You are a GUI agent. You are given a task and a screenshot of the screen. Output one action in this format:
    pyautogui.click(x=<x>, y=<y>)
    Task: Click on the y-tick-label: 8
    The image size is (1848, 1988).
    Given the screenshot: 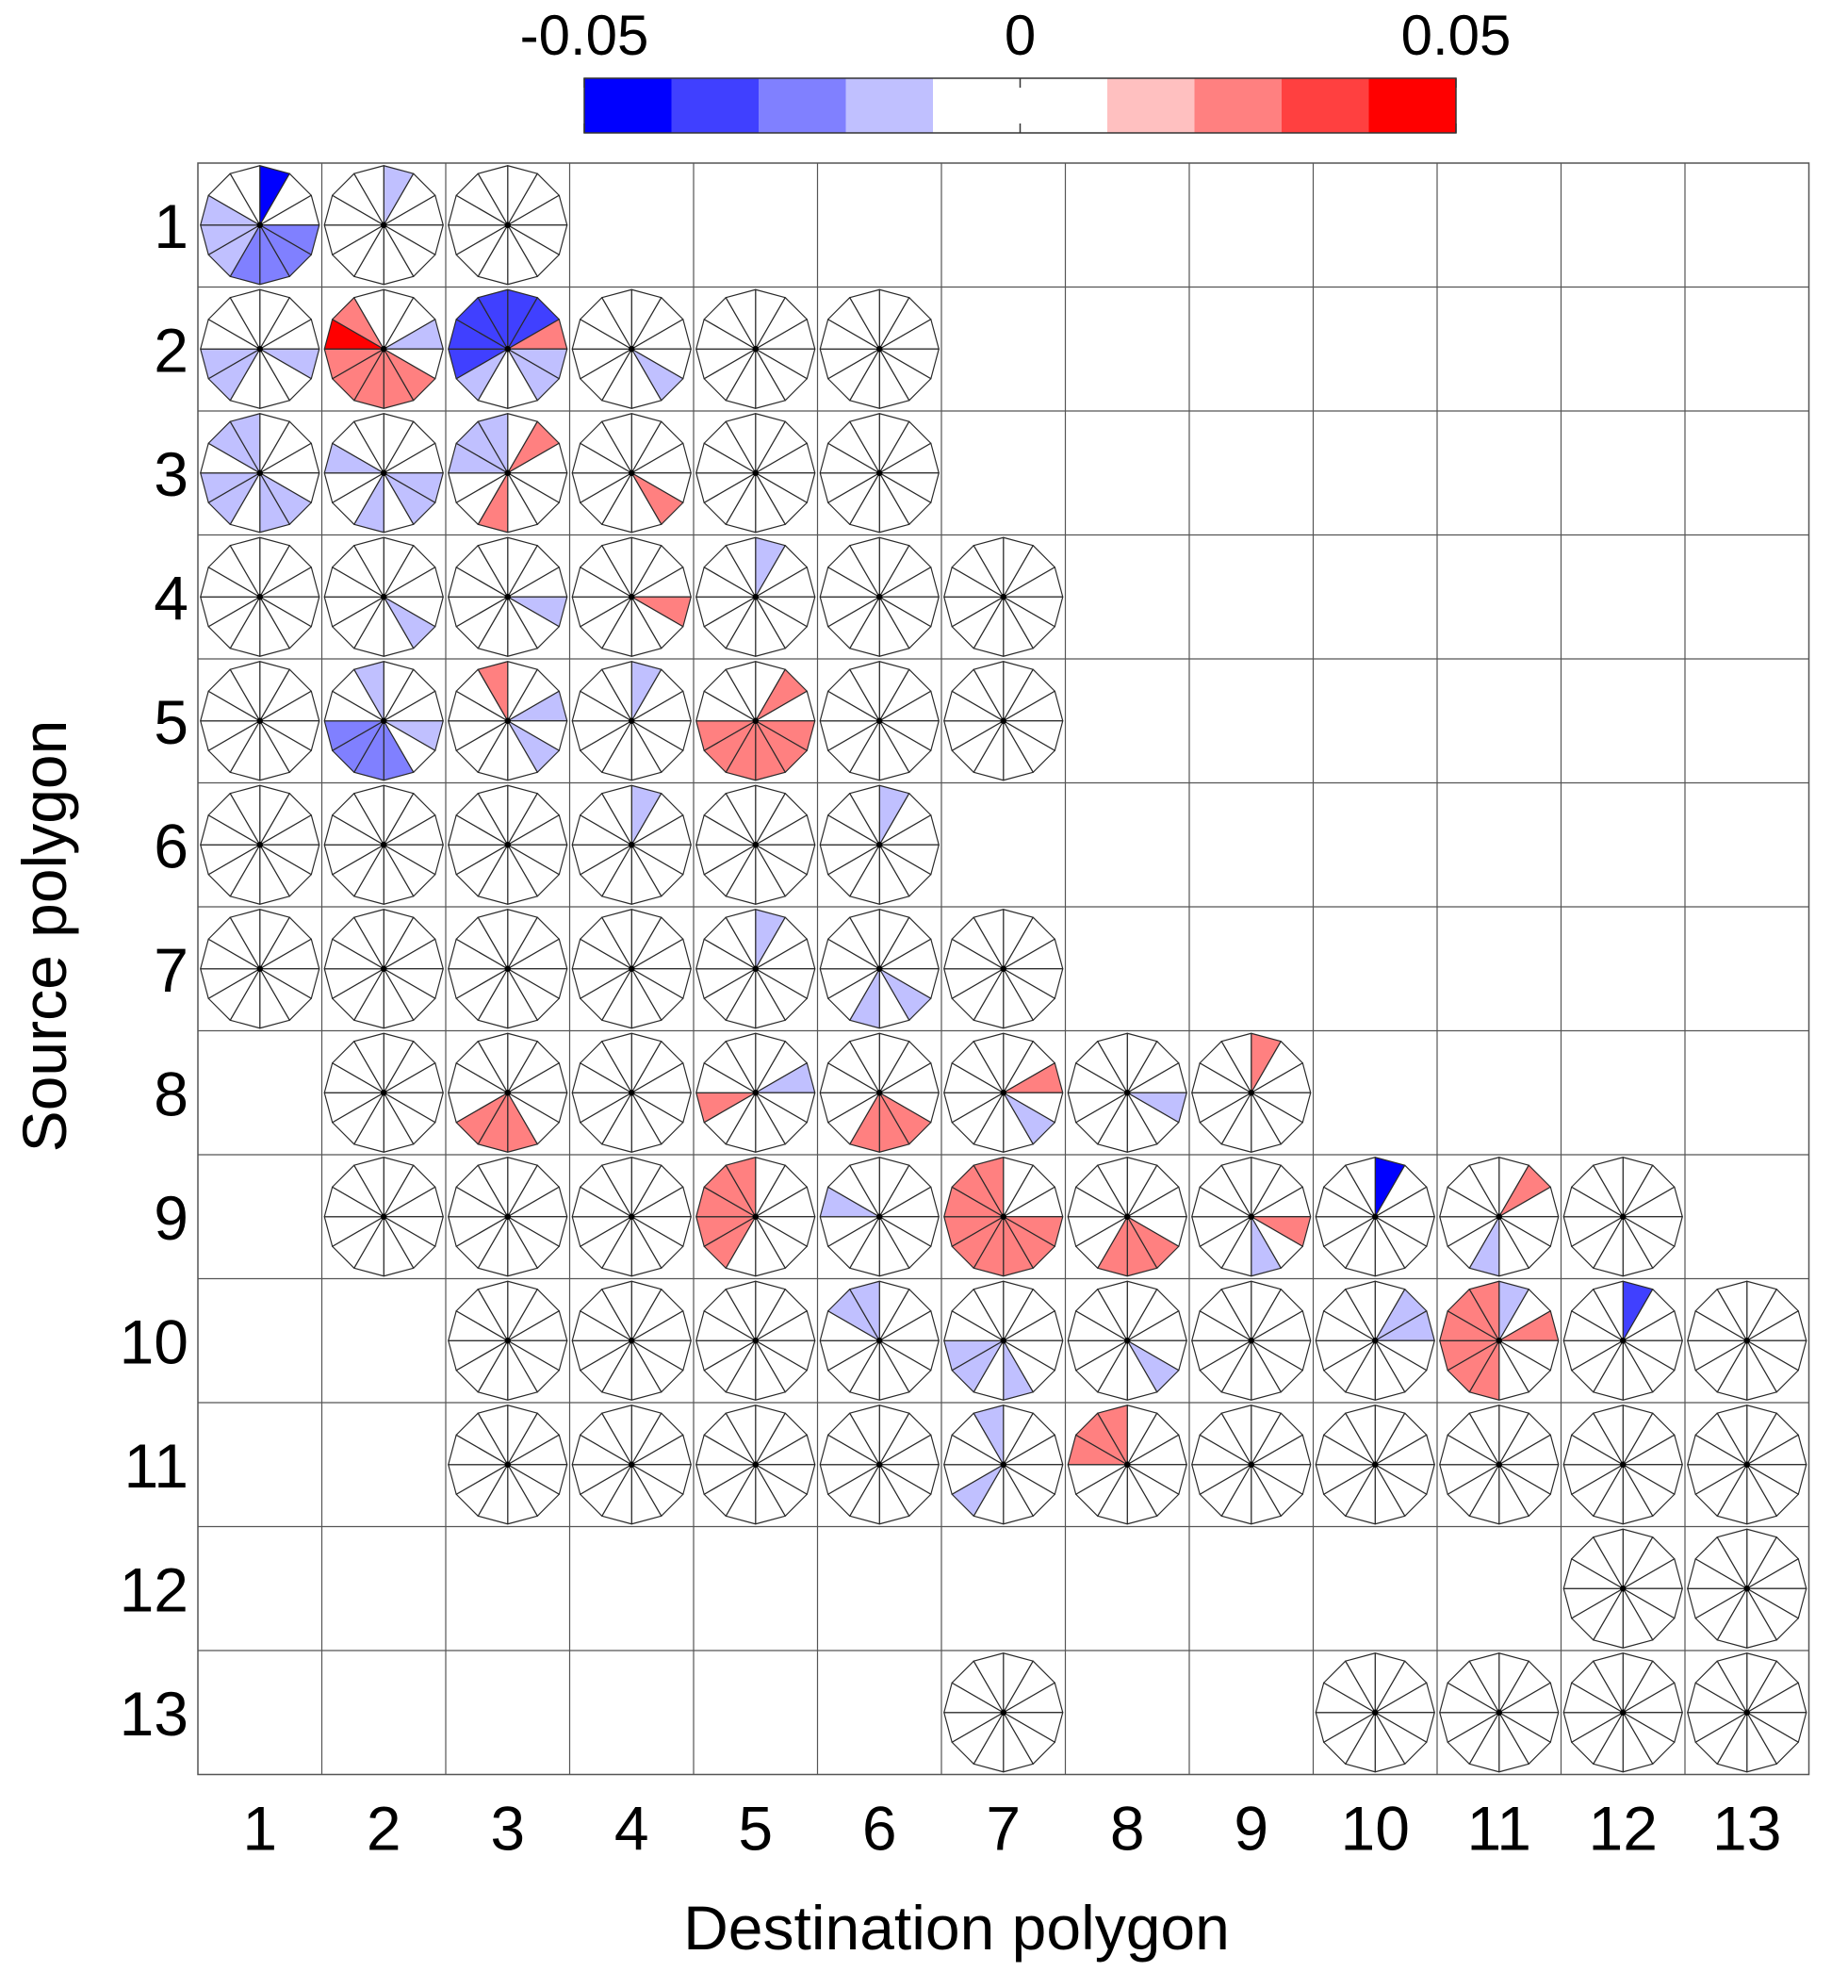 What is the action you would take?
    pyautogui.click(x=171, y=1094)
    